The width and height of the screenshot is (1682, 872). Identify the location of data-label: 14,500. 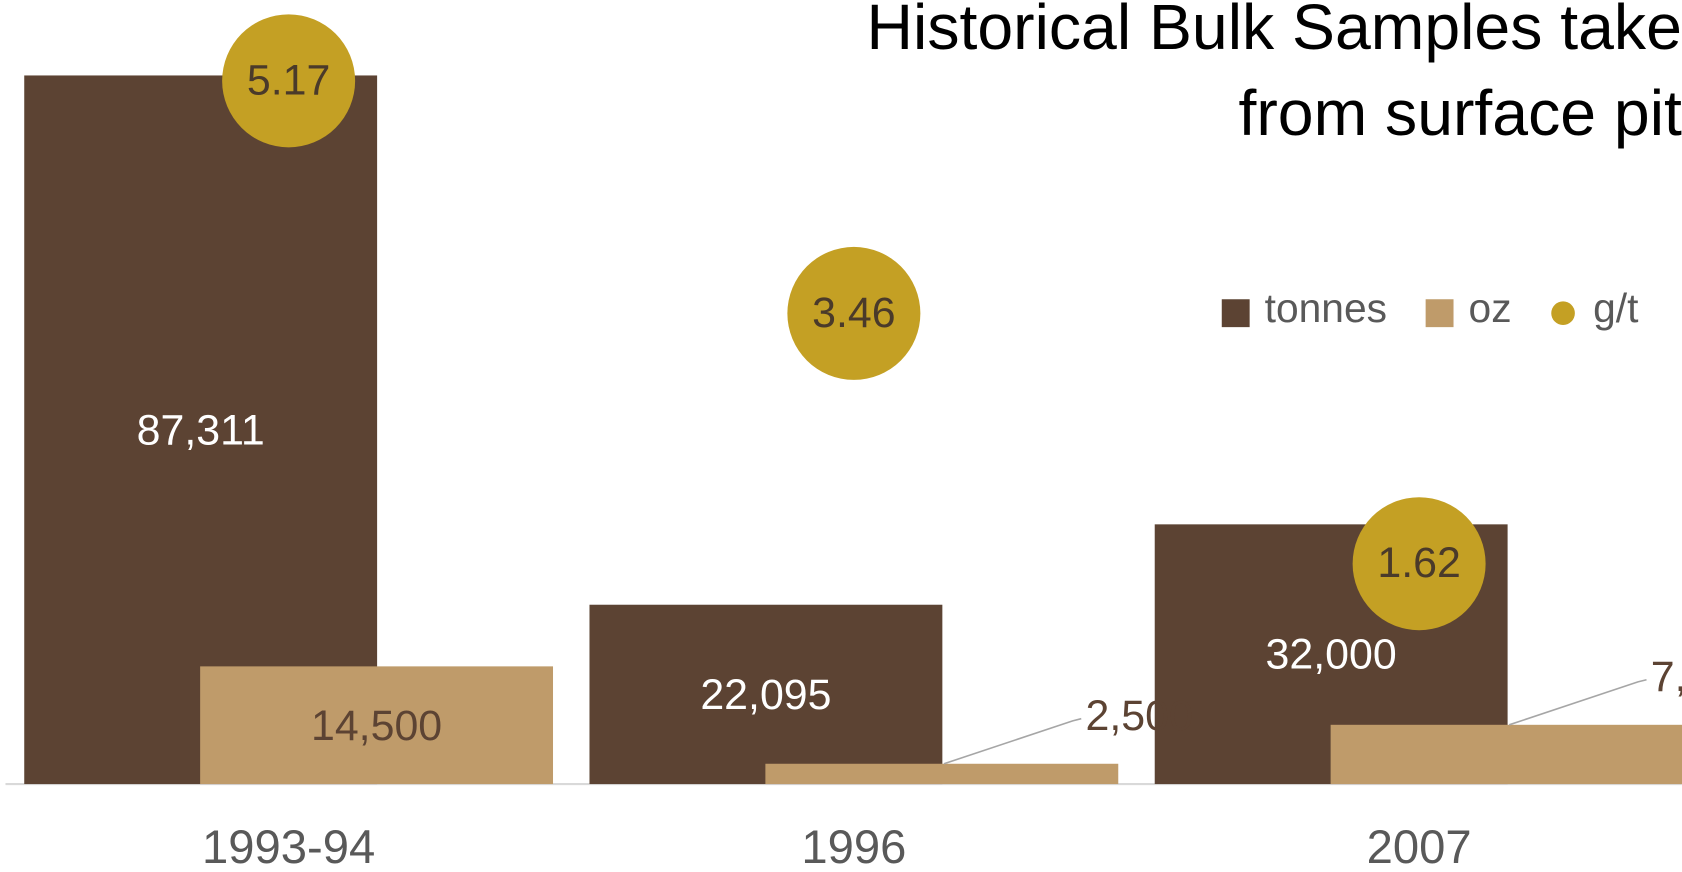
(376, 726).